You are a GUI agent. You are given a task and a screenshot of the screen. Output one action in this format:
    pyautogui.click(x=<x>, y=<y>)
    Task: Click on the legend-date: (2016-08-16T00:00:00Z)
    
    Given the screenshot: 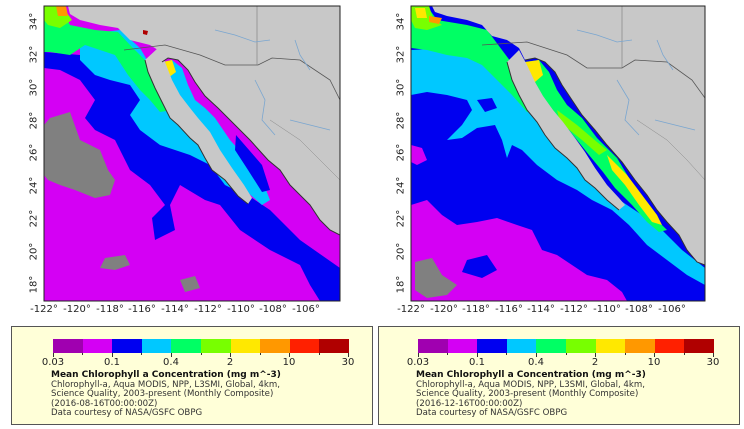 What is the action you would take?
    pyautogui.click(x=104, y=403)
    